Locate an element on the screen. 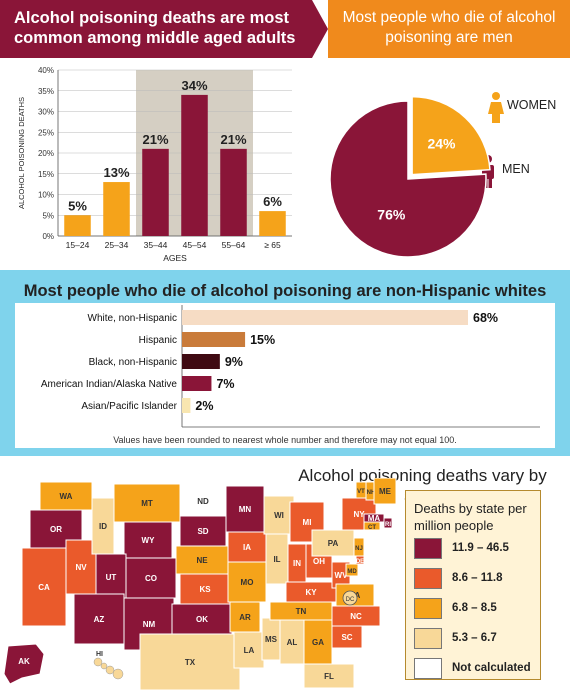 Image resolution: width=570 pixels, height=693 pixels. race-bar-value: 7% is located at coordinates (225, 384).